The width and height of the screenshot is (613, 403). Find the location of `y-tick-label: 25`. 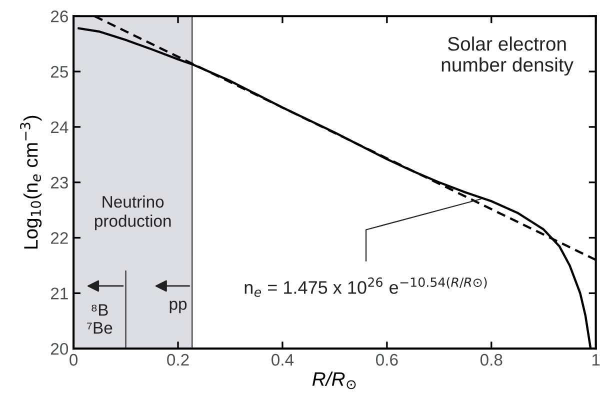

y-tick-label: 25 is located at coordinates (59, 72).